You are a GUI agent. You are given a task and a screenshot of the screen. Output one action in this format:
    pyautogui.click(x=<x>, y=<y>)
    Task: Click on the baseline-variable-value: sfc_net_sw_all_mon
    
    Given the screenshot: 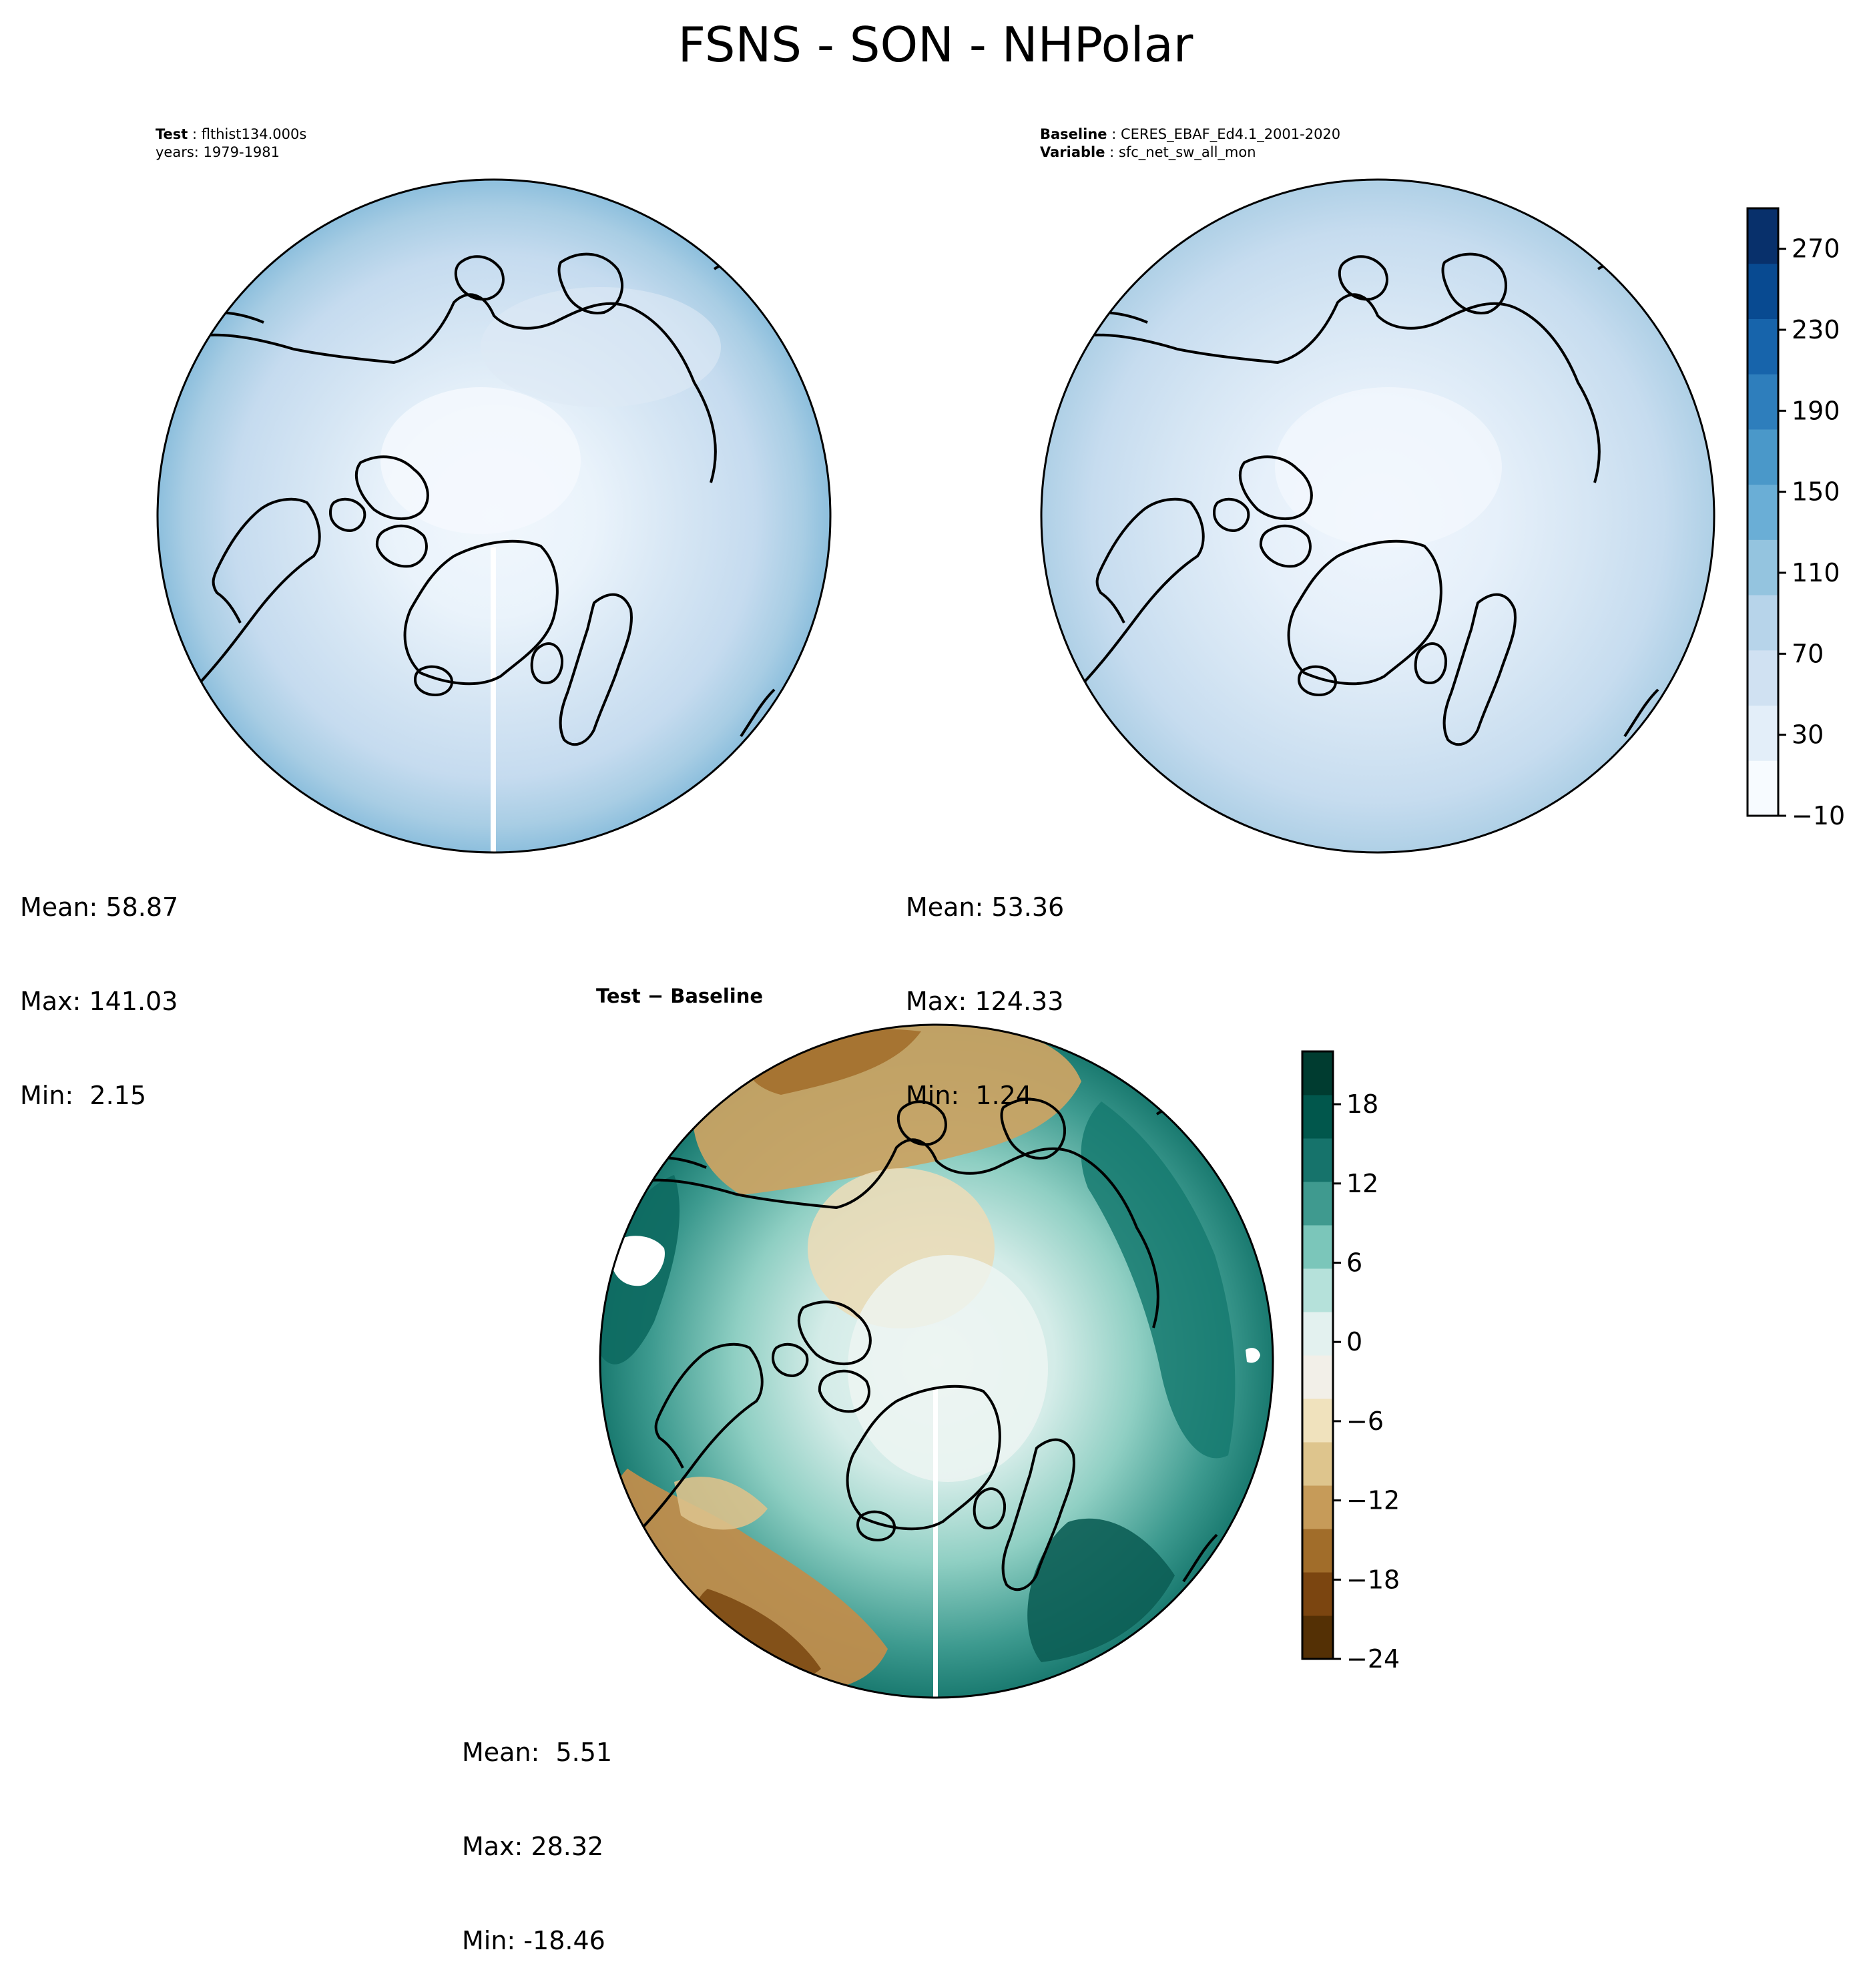 What is the action you would take?
    pyautogui.click(x=1187, y=152)
    